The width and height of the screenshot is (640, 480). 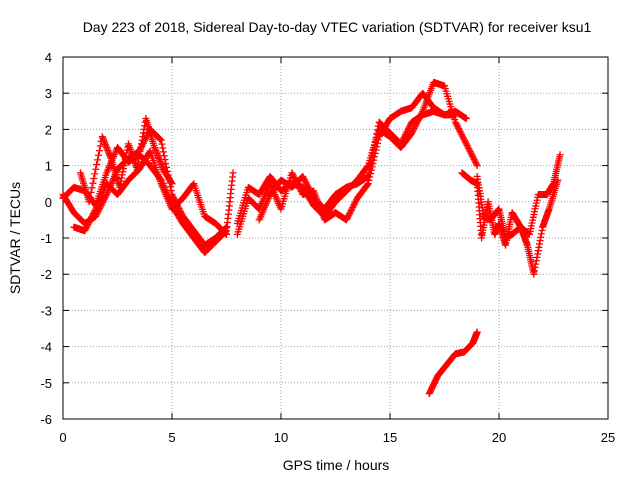 What do you see at coordinates (46, 238) in the screenshot?
I see `y-tick-label: -1` at bounding box center [46, 238].